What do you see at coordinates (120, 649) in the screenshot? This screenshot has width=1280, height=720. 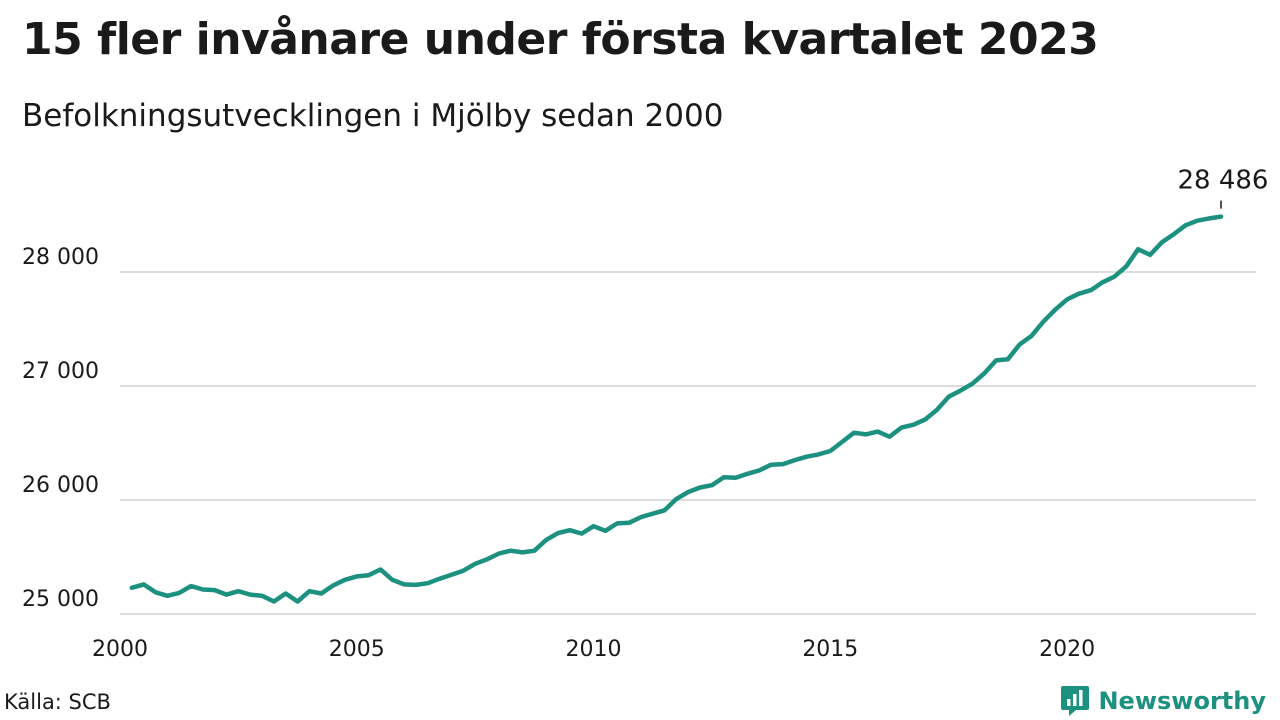 I see `x-tick-label: 2000` at bounding box center [120, 649].